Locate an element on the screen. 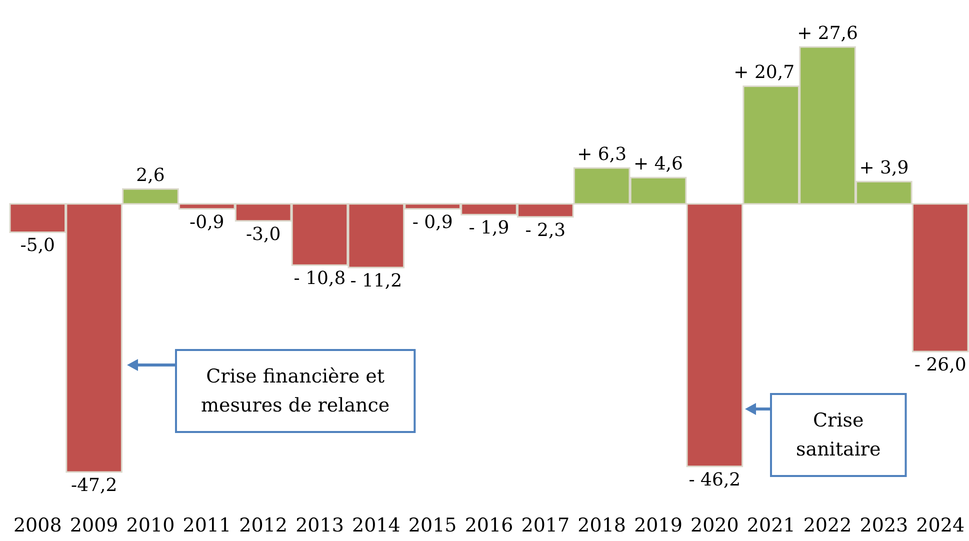  data-label: + 20,7 is located at coordinates (764, 73).